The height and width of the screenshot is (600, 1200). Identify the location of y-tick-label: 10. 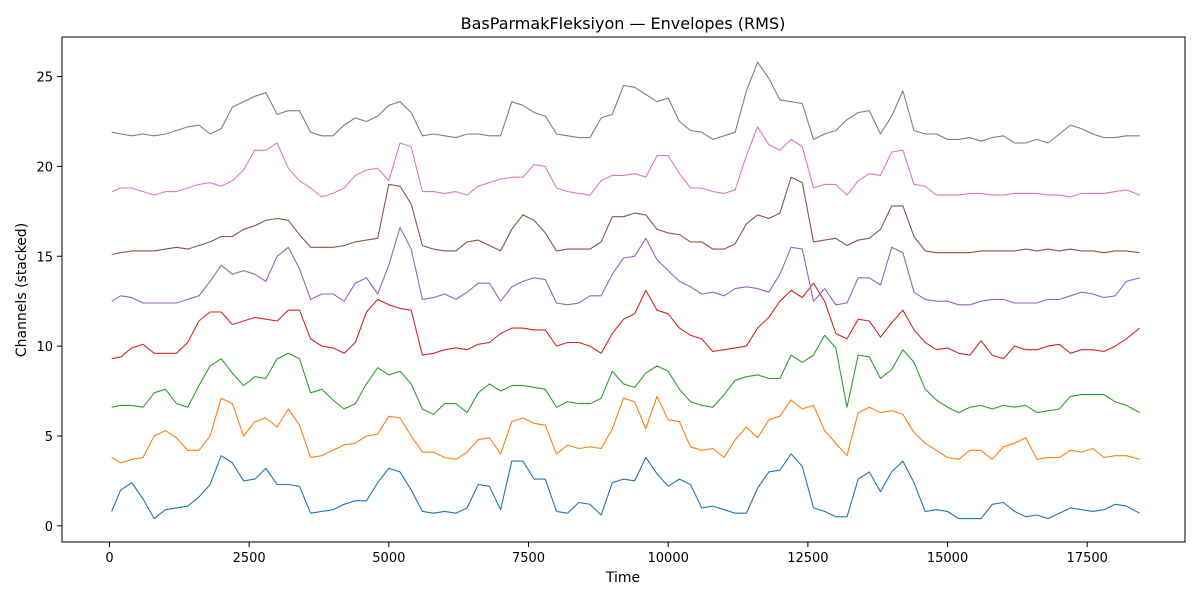
(44, 347).